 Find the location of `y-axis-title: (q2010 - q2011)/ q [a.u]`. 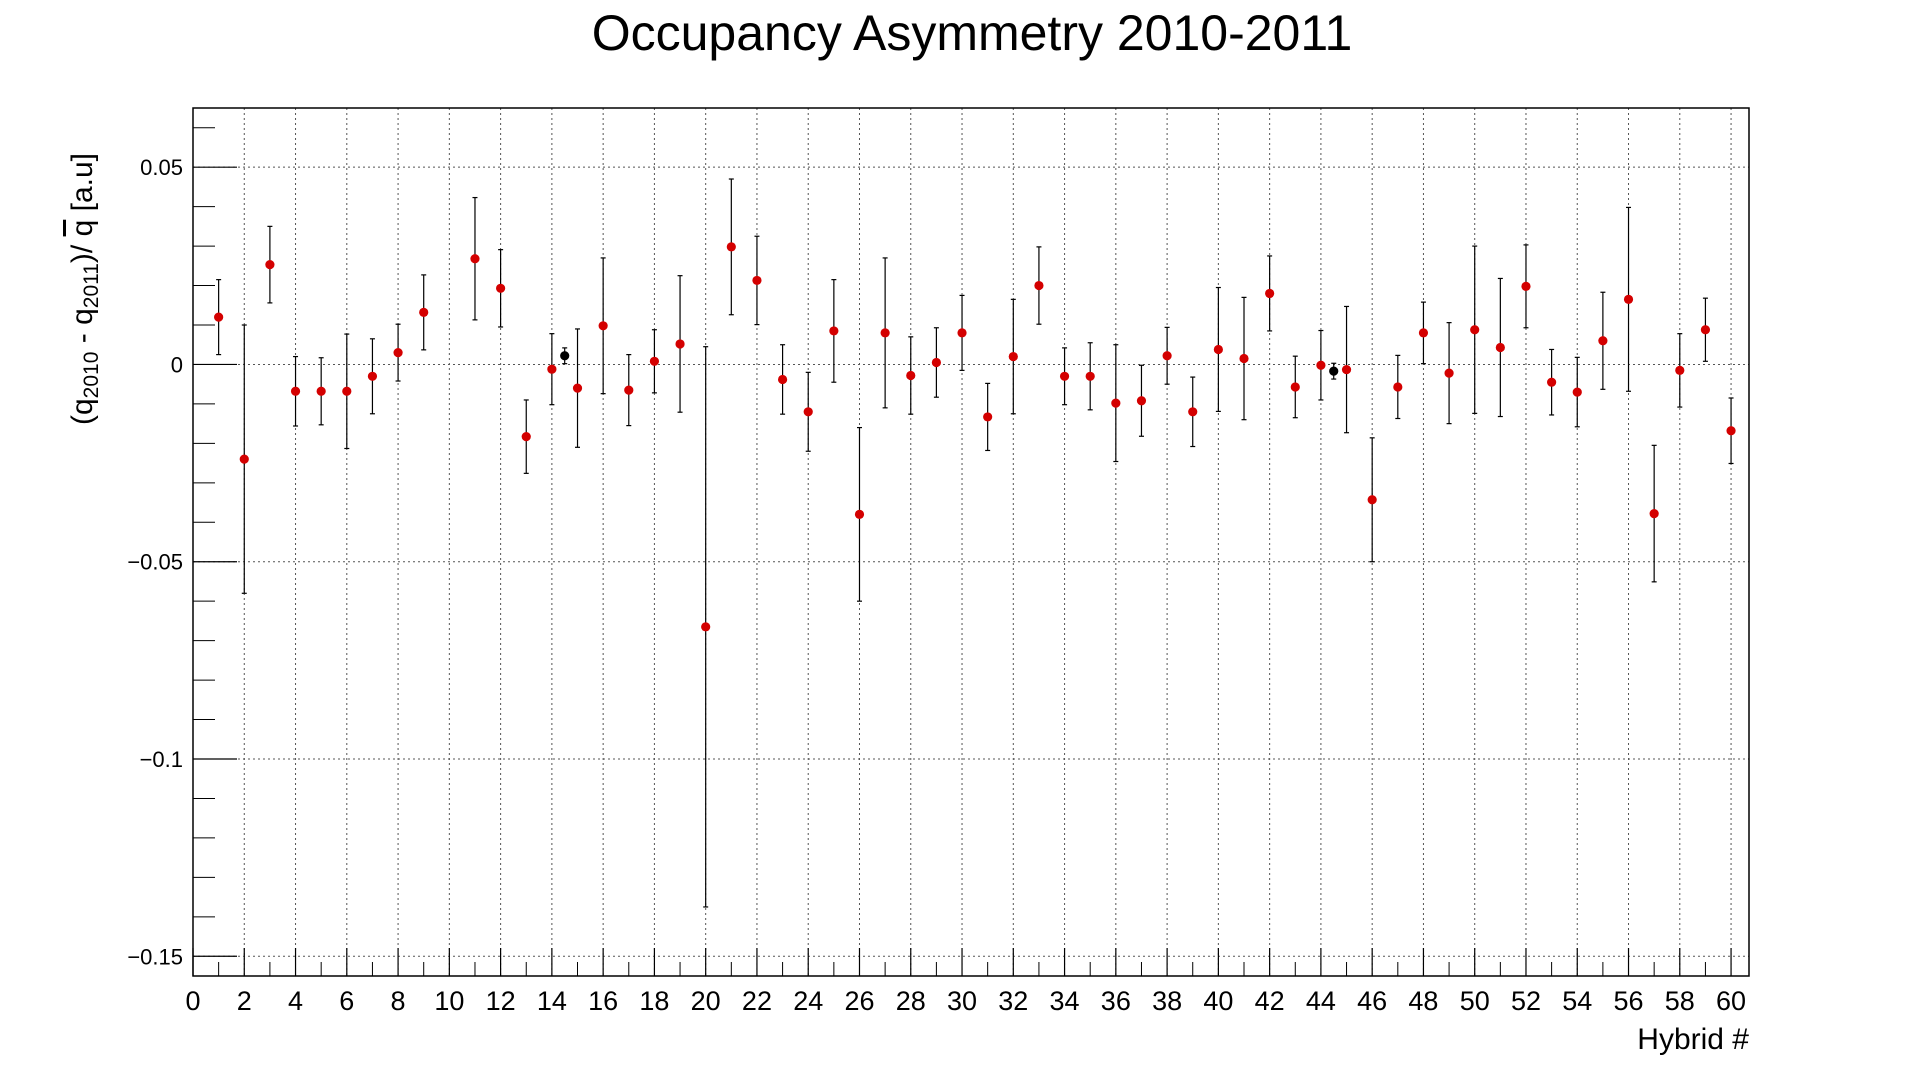

y-axis-title: (q2010 - q2011)/ q [a.u] is located at coordinates (84, 289).